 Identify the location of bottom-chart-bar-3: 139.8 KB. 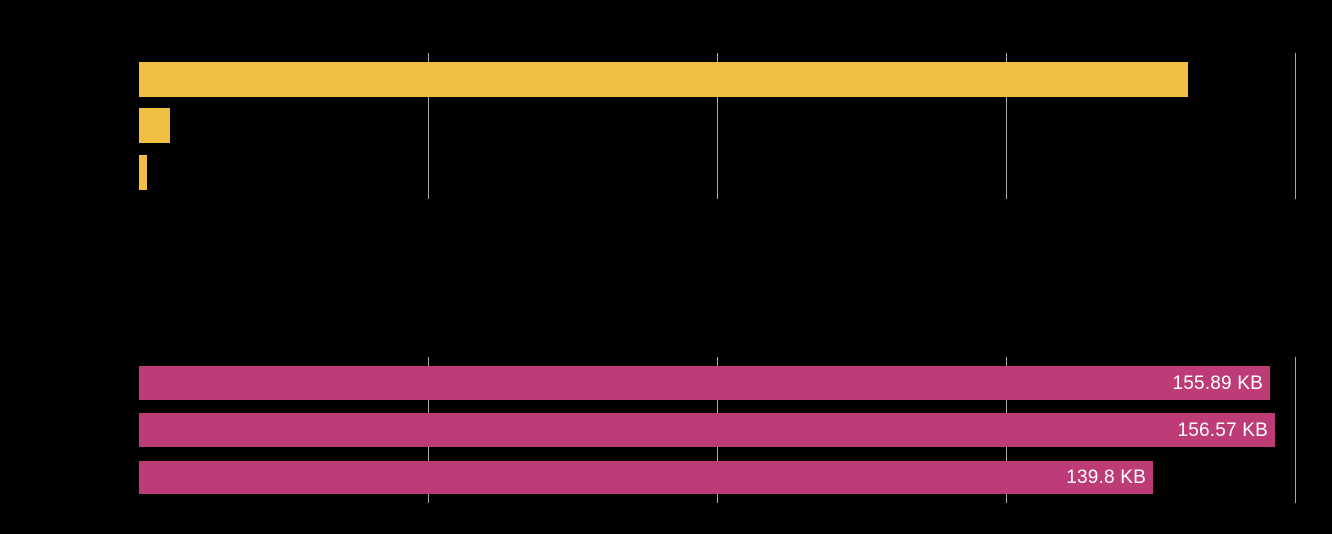
(646, 477).